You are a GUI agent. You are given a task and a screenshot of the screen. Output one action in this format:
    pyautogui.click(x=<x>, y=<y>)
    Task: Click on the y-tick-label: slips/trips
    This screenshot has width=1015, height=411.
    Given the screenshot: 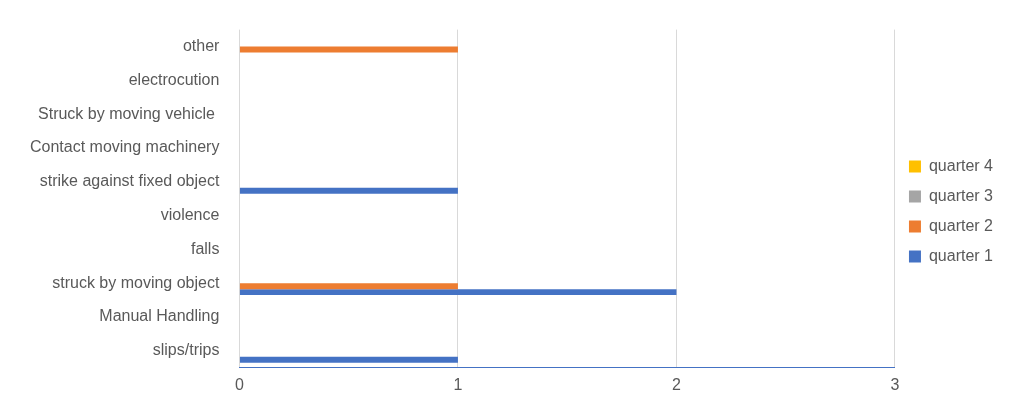 What is the action you would take?
    pyautogui.click(x=186, y=350)
    